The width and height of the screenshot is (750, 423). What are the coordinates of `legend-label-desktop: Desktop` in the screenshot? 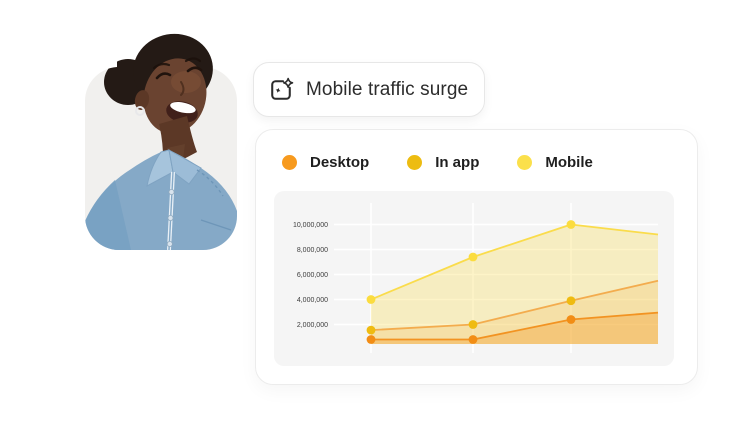 It's located at (340, 162).